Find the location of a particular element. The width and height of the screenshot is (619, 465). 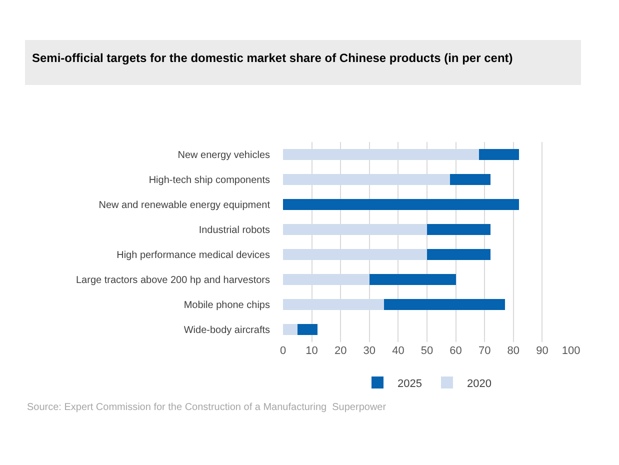

x-tick-label: 40 is located at coordinates (398, 351).